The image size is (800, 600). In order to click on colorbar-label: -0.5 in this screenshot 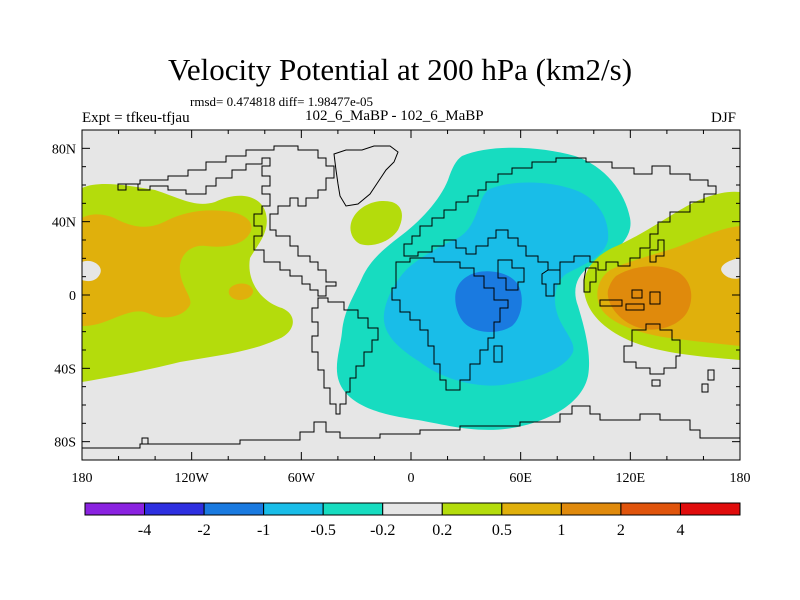, I will do `click(323, 530)`.